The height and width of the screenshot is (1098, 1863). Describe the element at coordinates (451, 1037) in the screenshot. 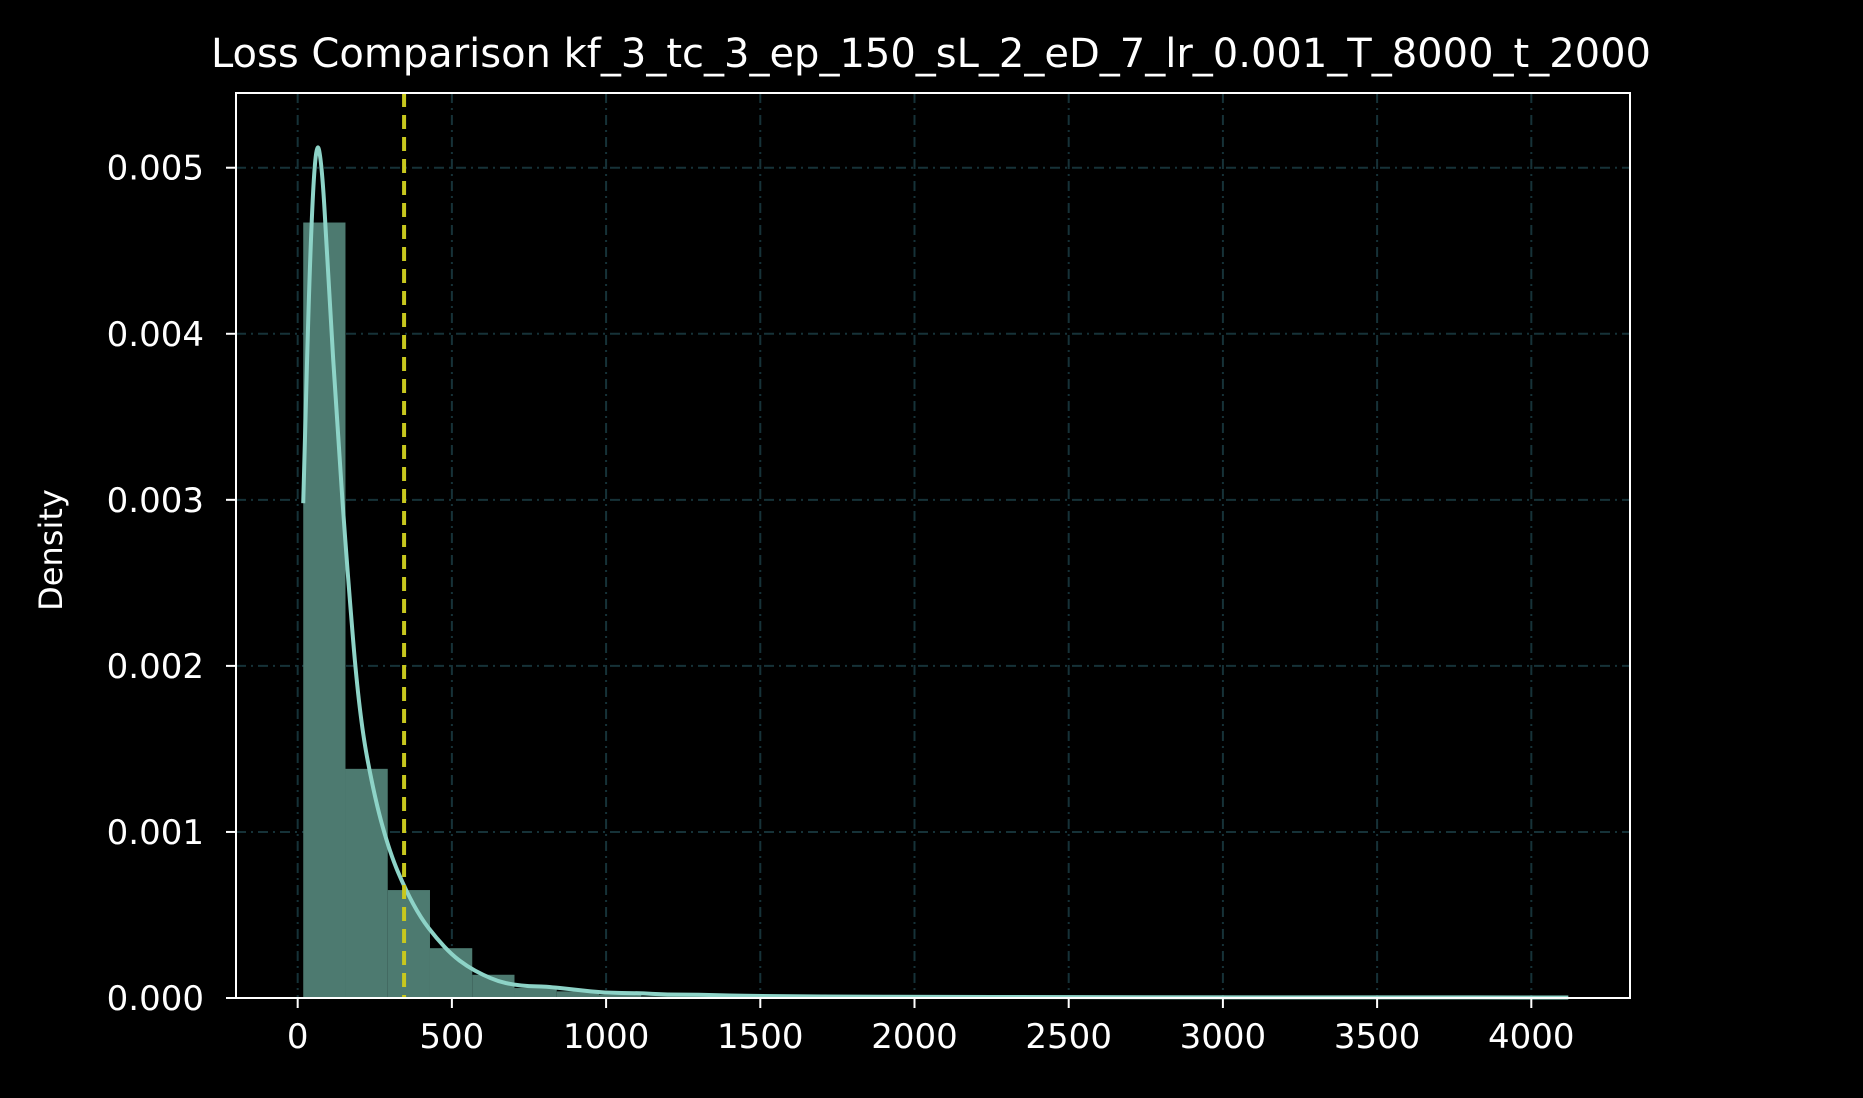

I see `x-tick-label-1: 500` at that location.